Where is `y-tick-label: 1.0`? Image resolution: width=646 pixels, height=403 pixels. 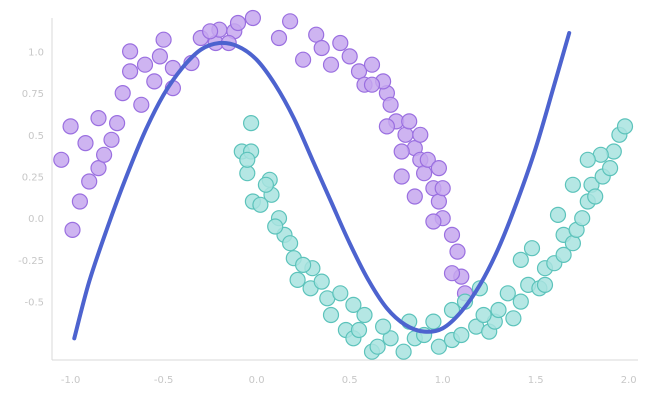 y-tick-label: 1.0 is located at coordinates (36, 52).